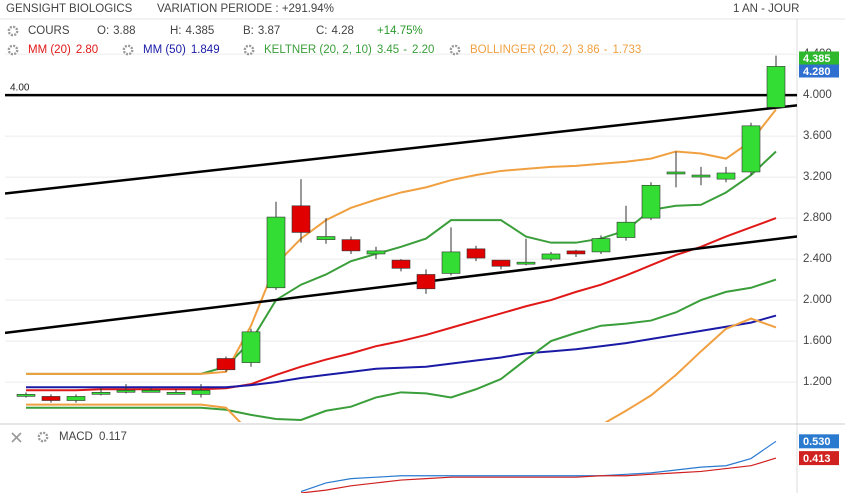  I want to click on y-tick-label: 1.200, so click(817, 382).